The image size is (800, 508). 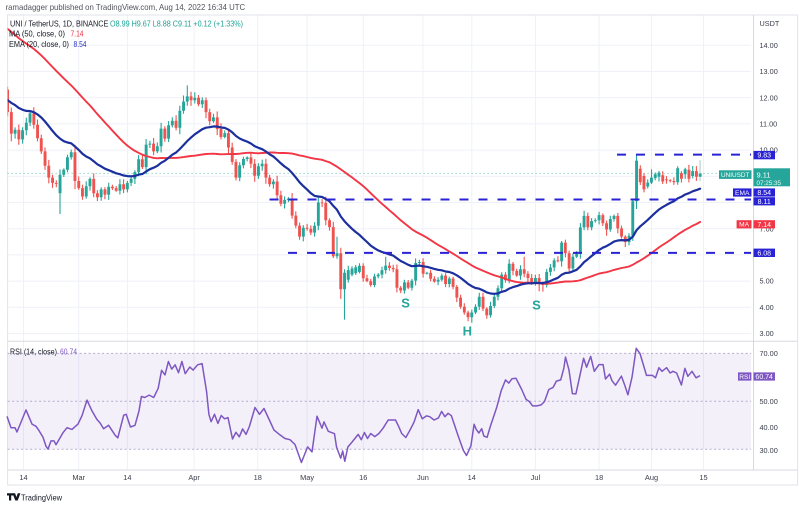 I want to click on svg-text: 6.08, so click(x=764, y=253).